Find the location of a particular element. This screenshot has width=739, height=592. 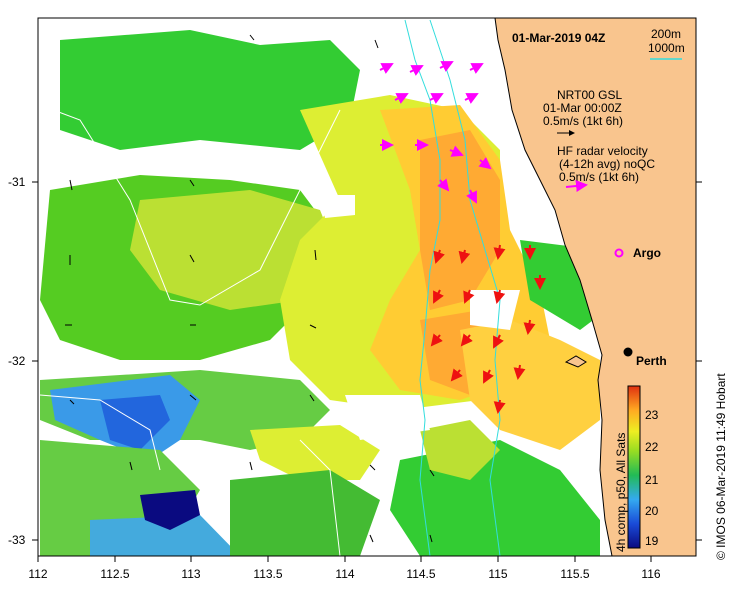

x-tick-label: 112.5 is located at coordinates (114, 574).